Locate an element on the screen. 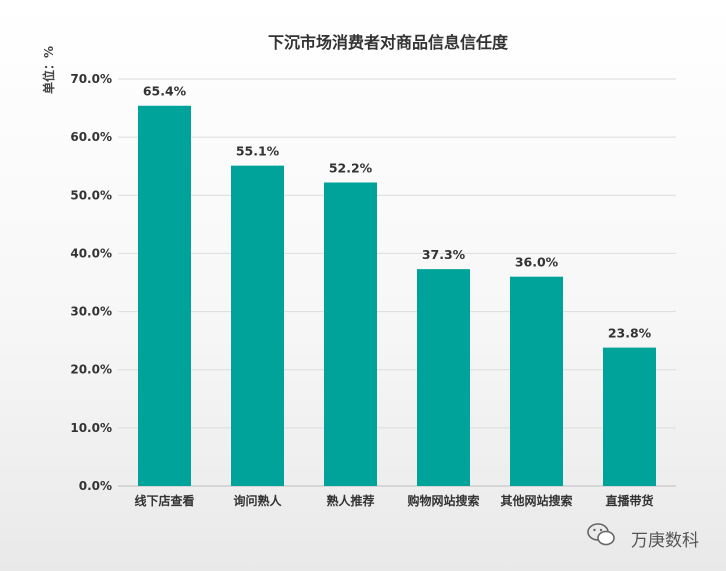 This screenshot has width=726, height=571. y-tick-label: 70.0% is located at coordinates (91, 79).